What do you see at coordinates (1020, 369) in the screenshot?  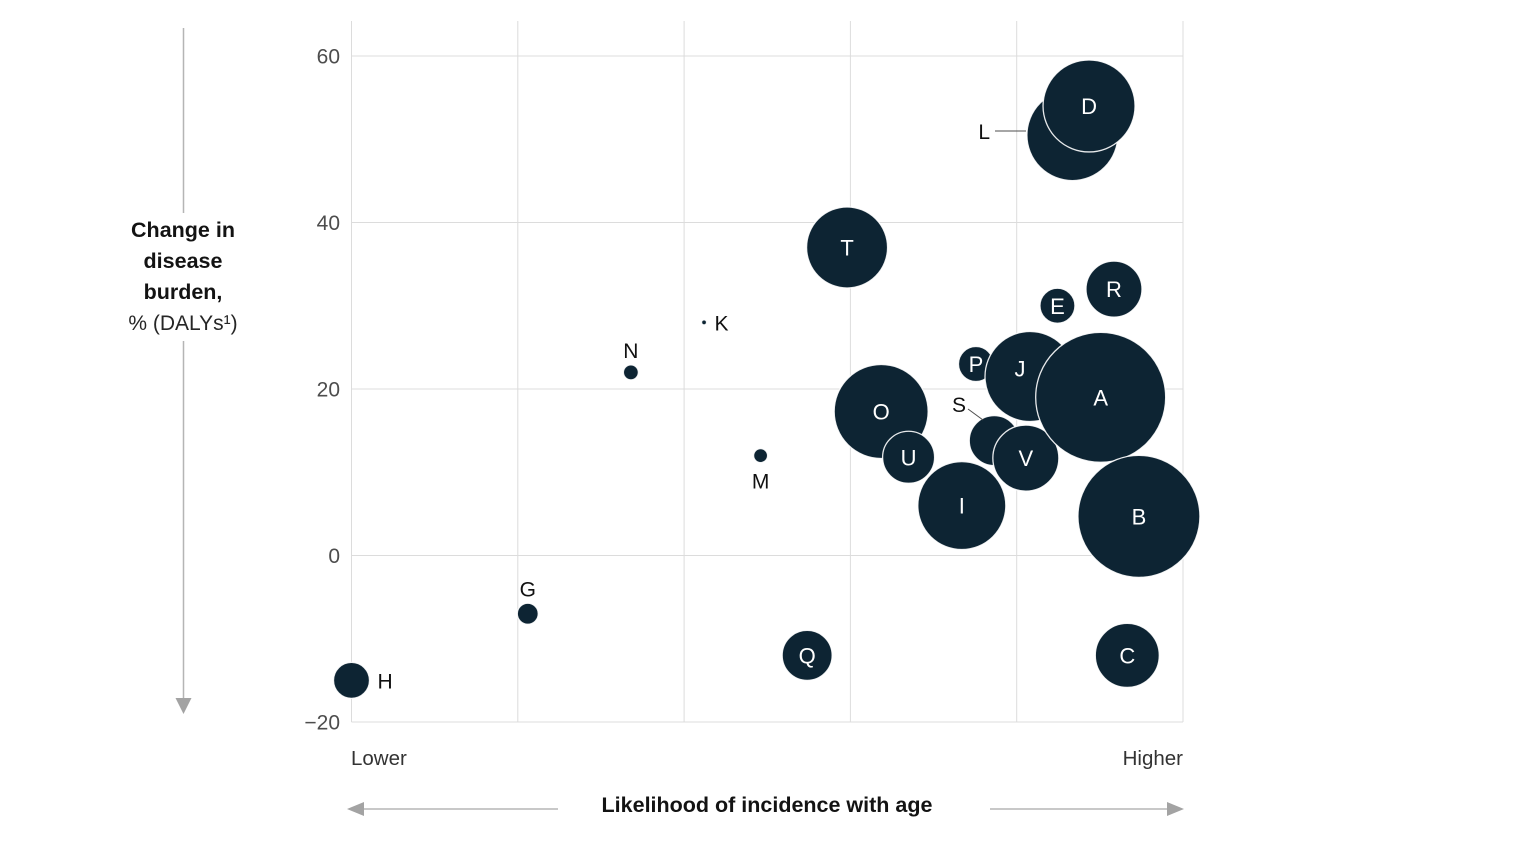 I see `bubble-label-J: J` at bounding box center [1020, 369].